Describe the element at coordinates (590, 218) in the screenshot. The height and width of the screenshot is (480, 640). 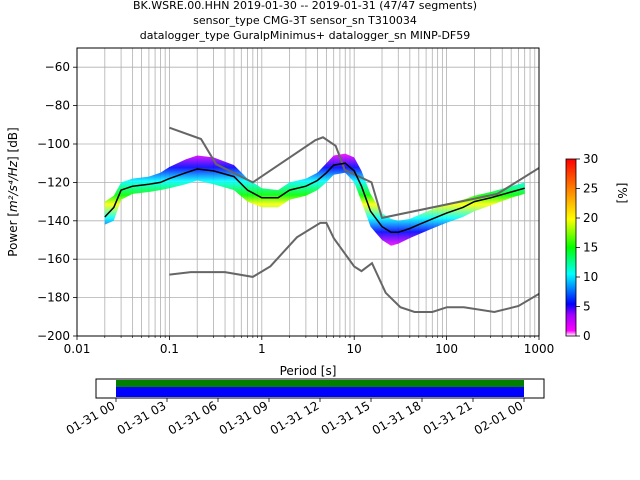
I see `colorbar-tick-label: 20` at that location.